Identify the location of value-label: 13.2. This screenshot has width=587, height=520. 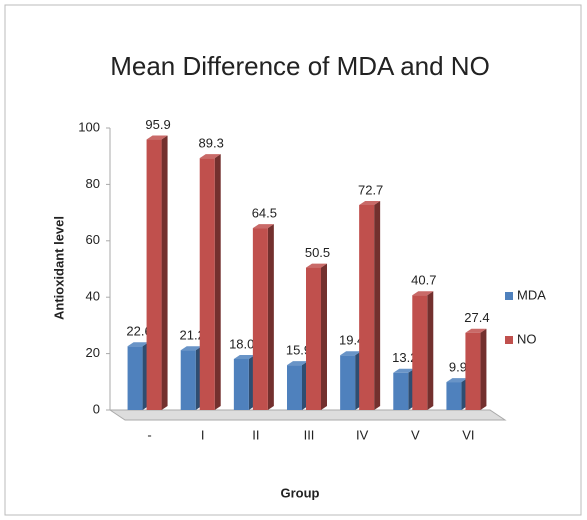
(404, 357).